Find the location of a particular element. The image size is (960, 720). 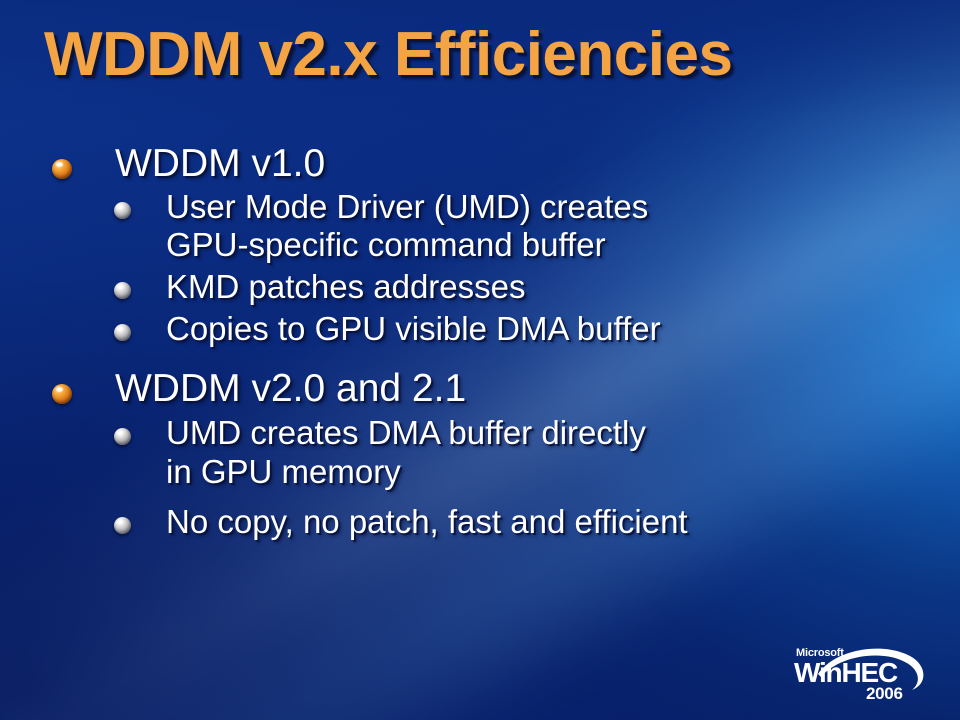

list-item-label: WDDM v1.0 is located at coordinates (220, 163).